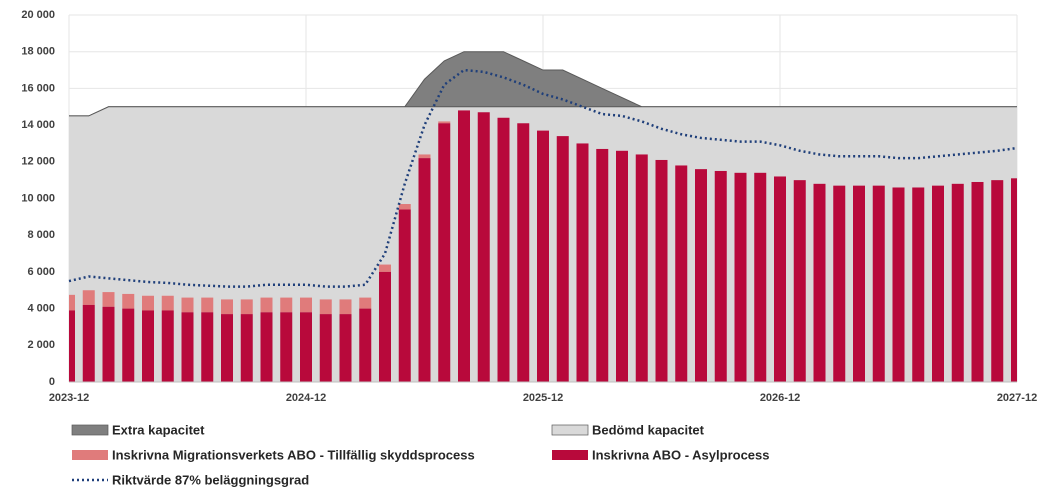 This screenshot has width=1044, height=490. I want to click on x-tick-label: 2023-12, so click(69, 398).